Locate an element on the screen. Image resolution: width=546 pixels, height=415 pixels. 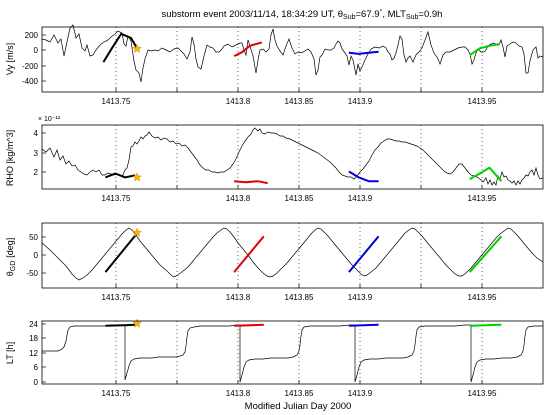
vy-x-tick-label: 1413.95 is located at coordinates (482, 101).